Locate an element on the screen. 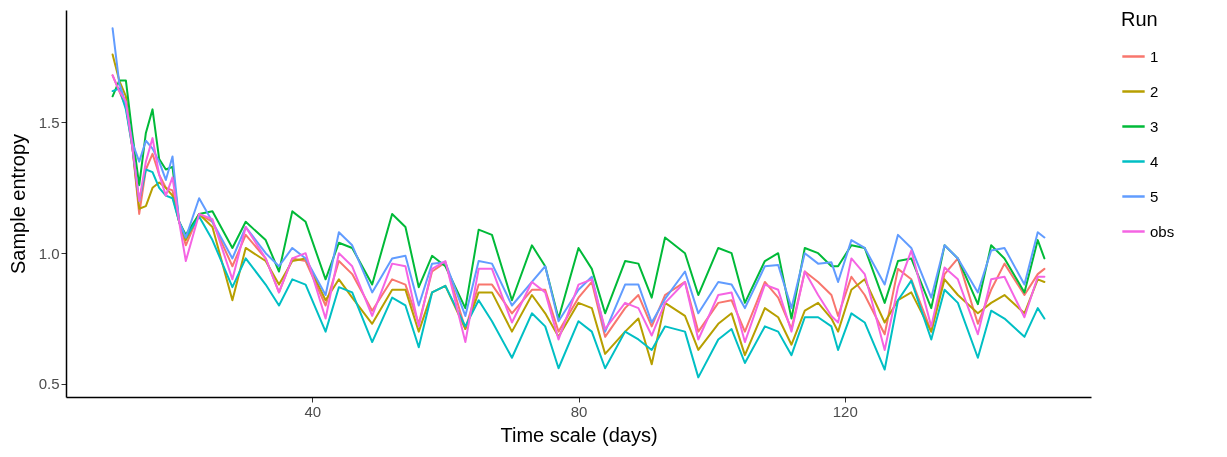  x-tick-label: 80 is located at coordinates (579, 411).